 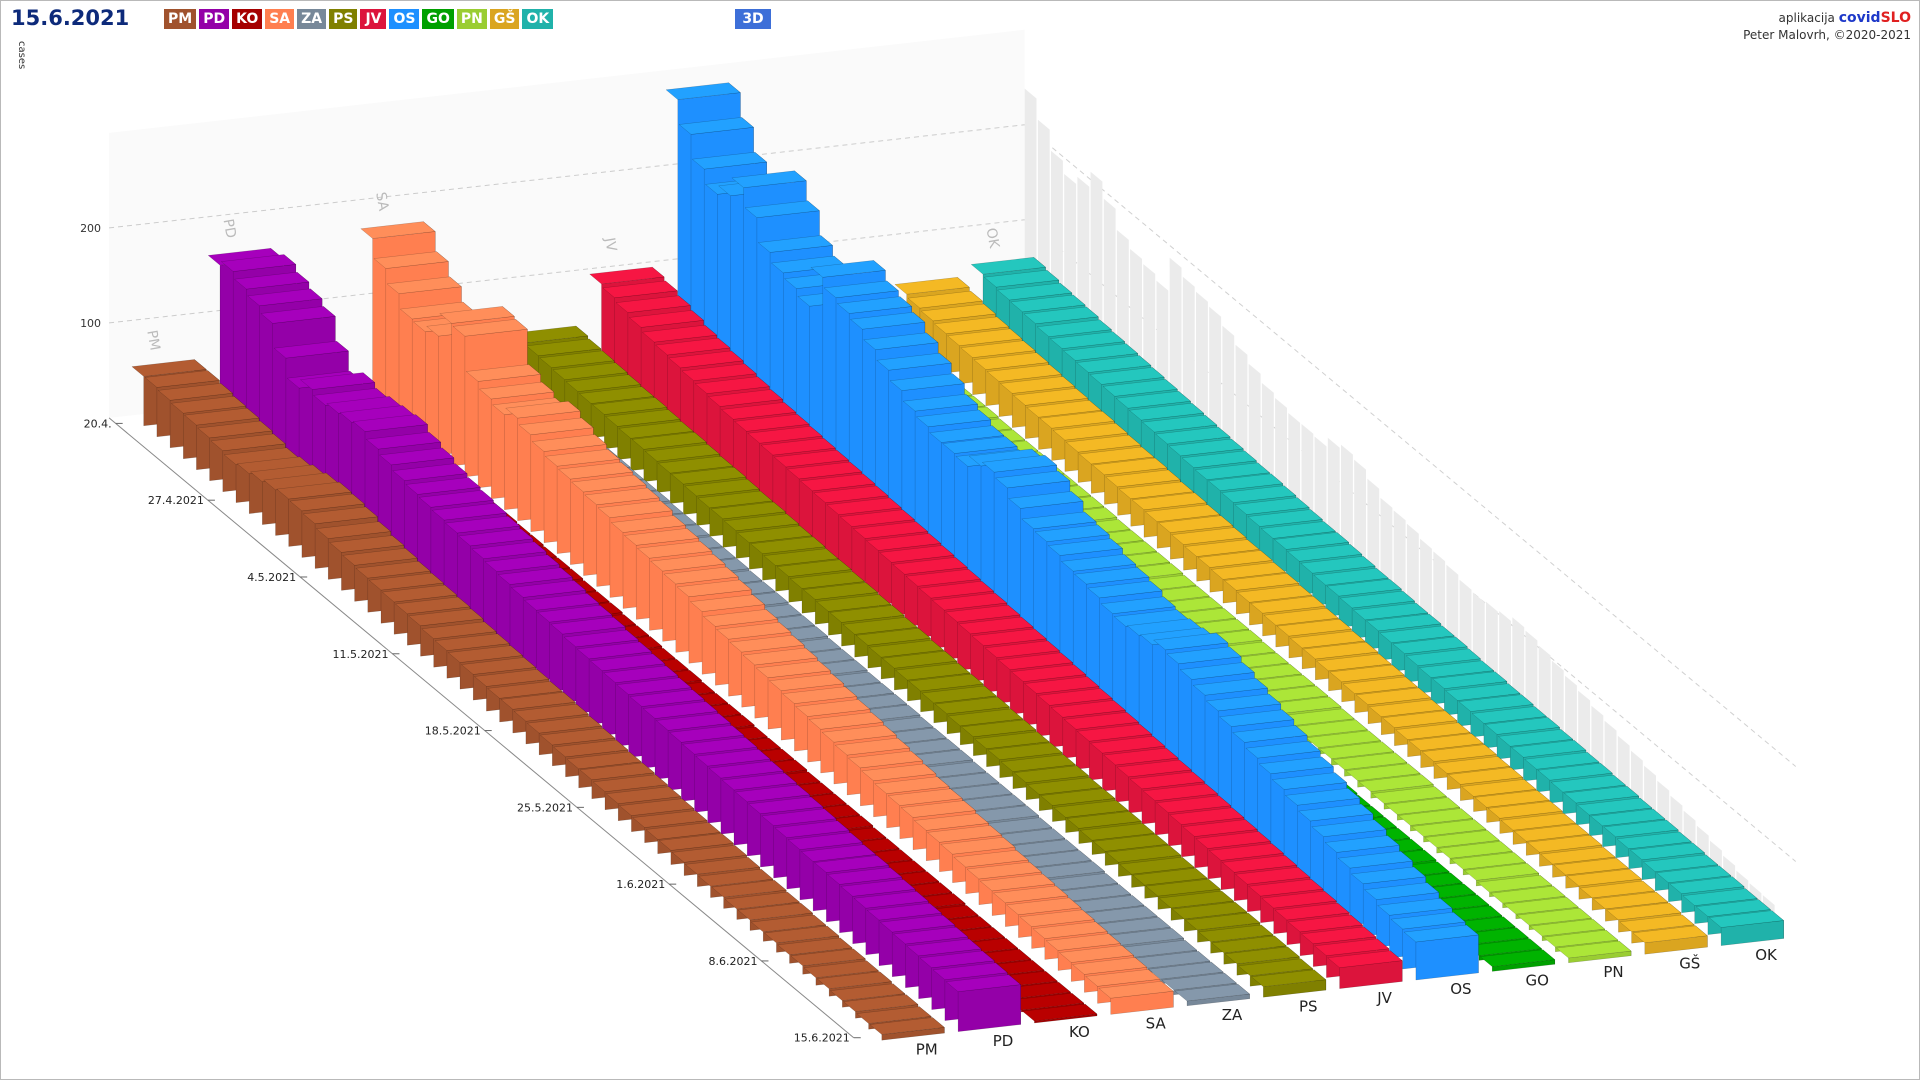 I want to click on brand-covid: covid, so click(x=1859, y=18).